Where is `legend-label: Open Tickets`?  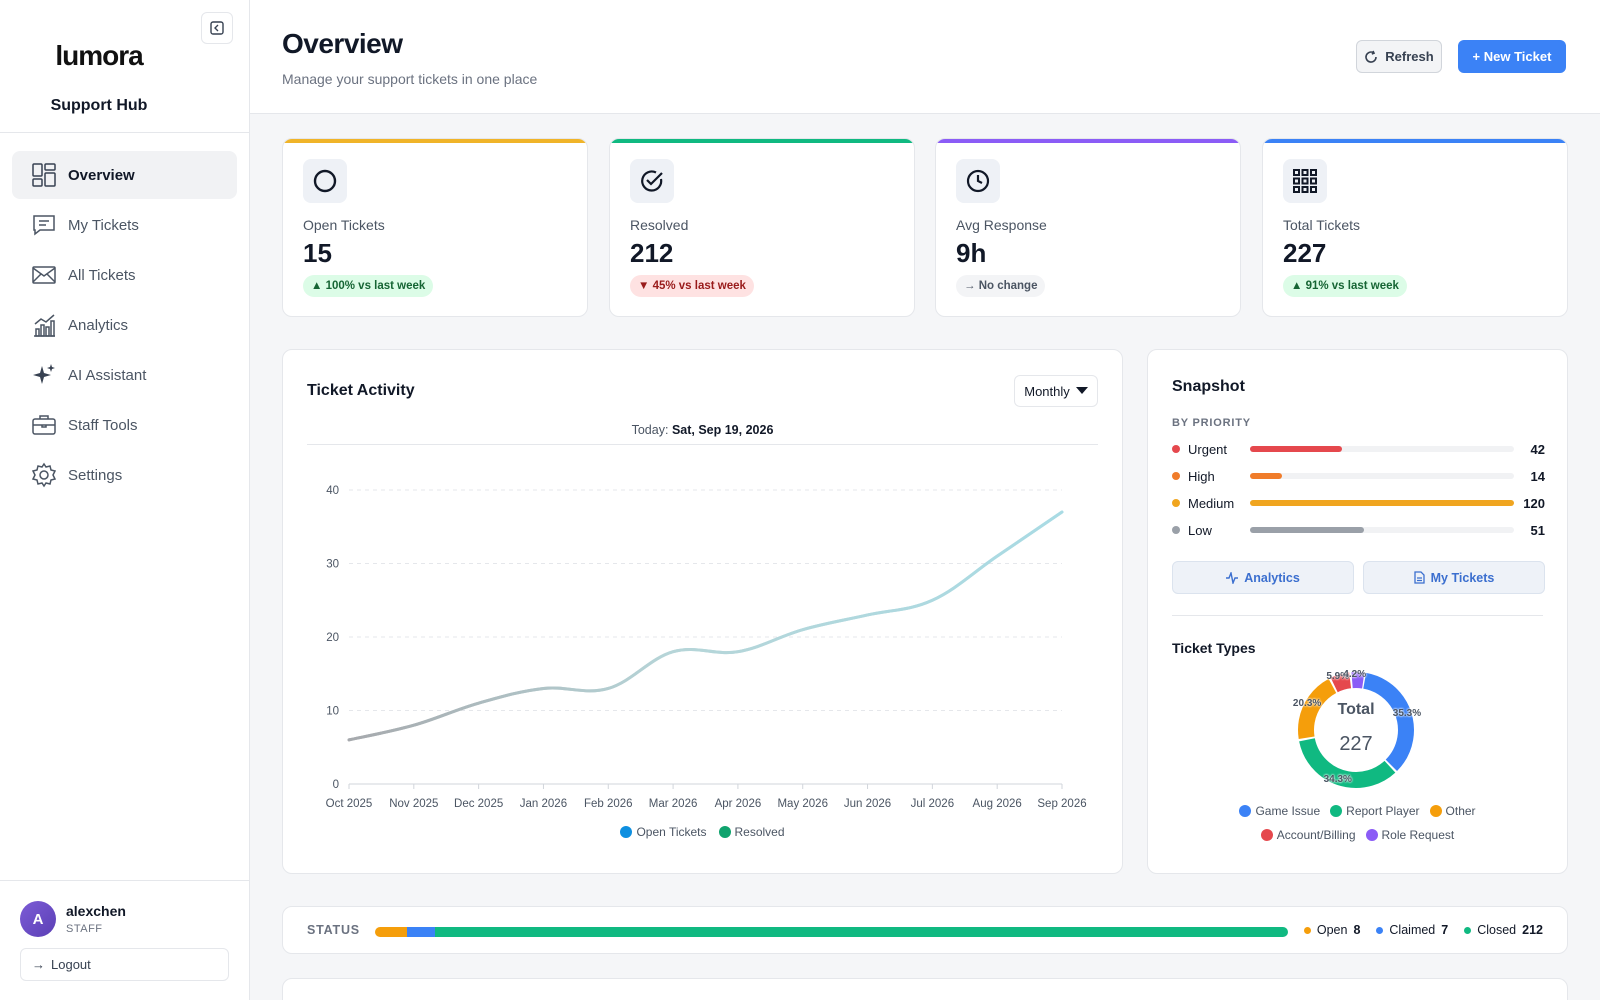
legend-label: Open Tickets is located at coordinates (671, 832).